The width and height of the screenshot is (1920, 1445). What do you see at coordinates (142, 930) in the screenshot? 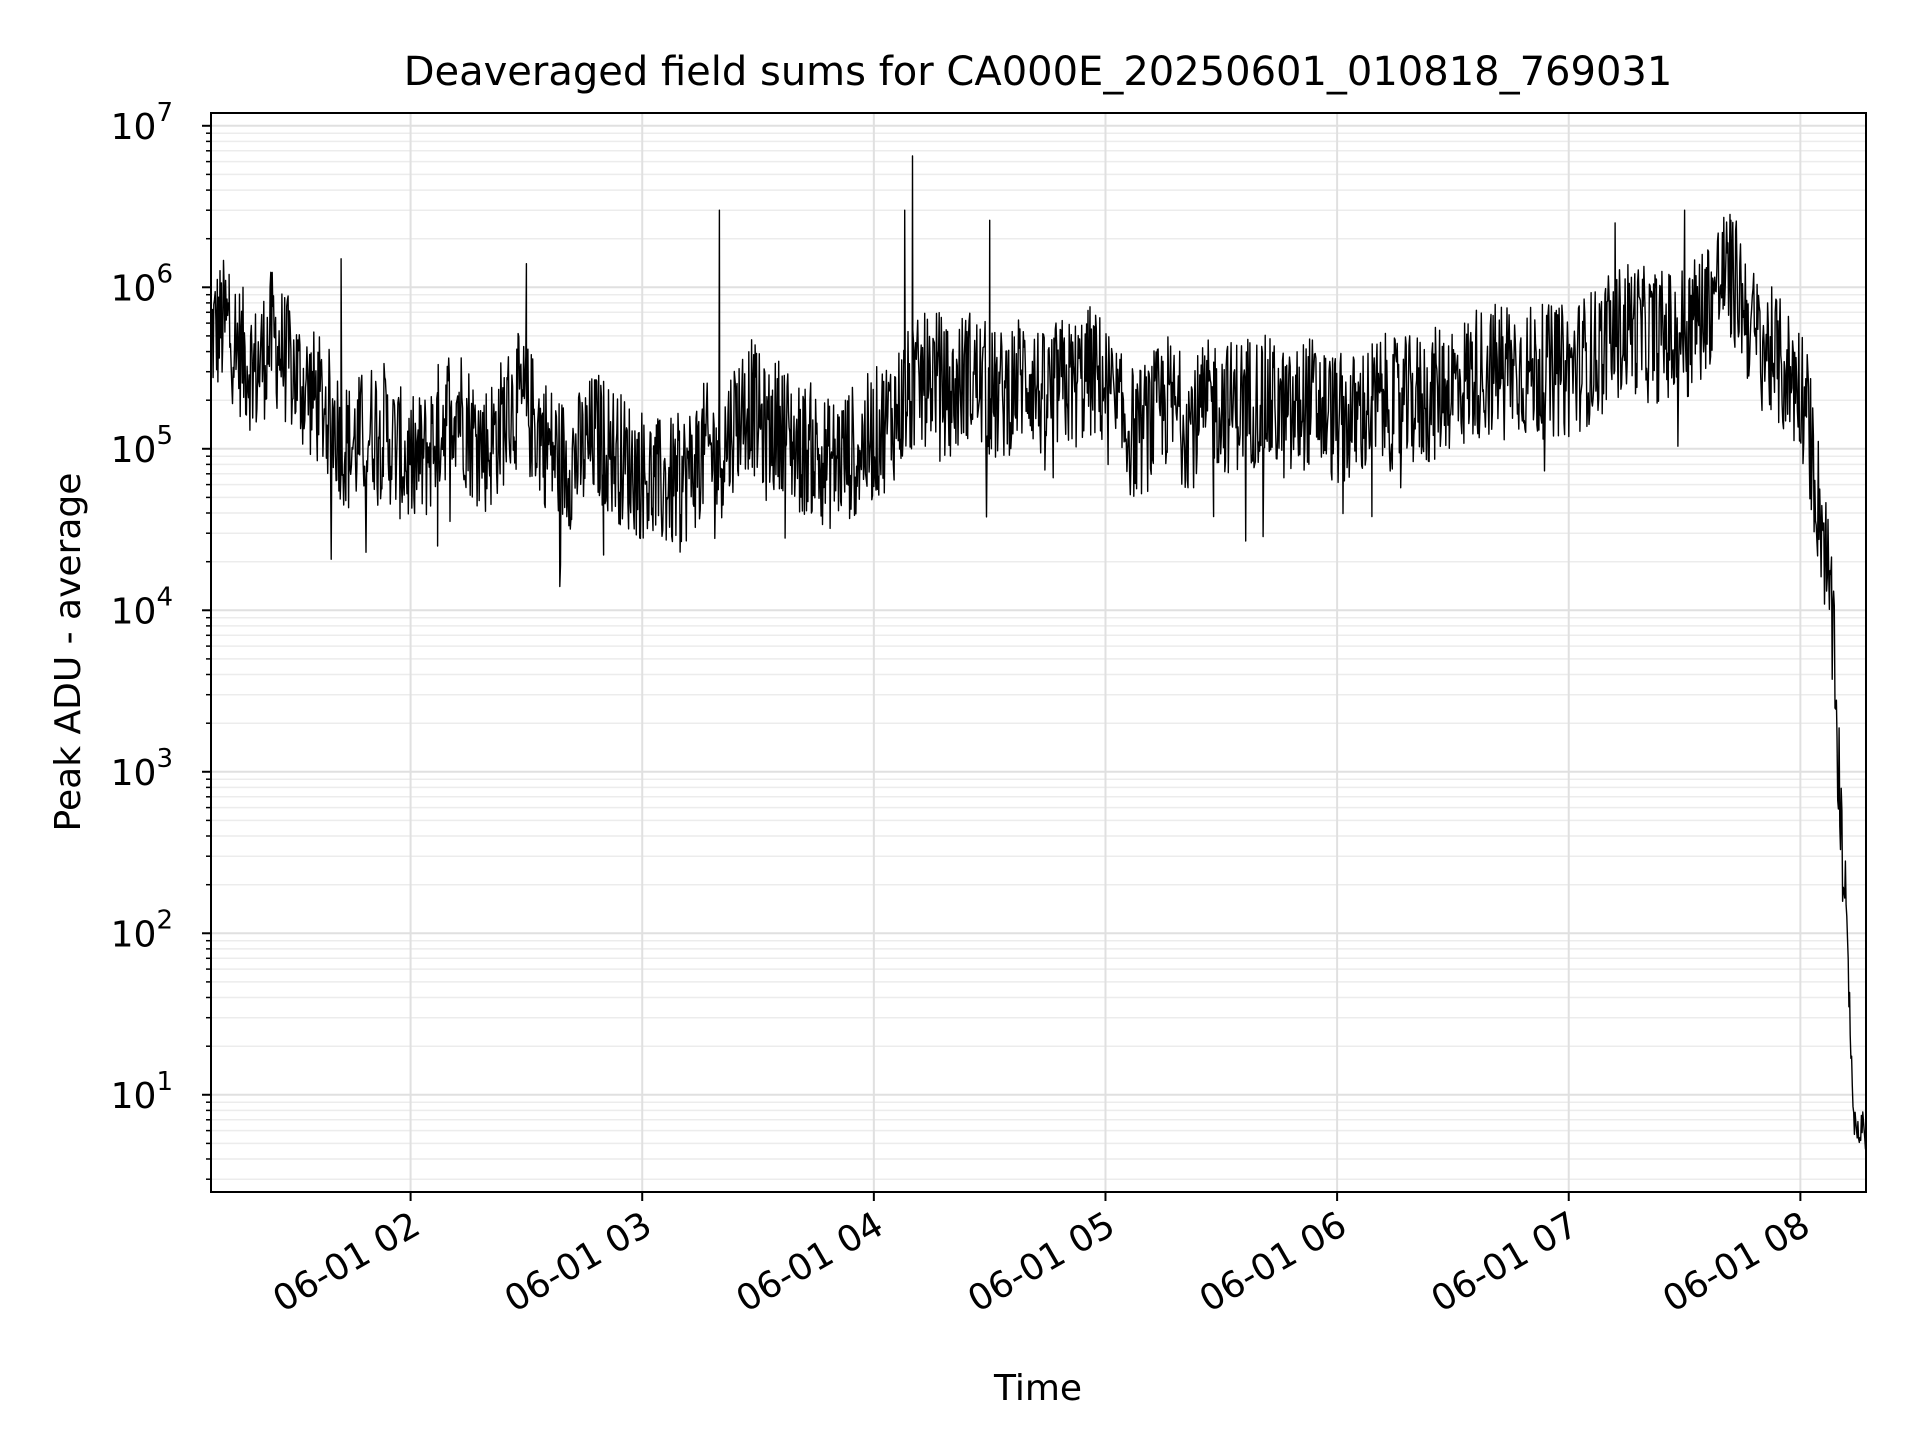
I see `y-tick-label: 10²` at bounding box center [142, 930].